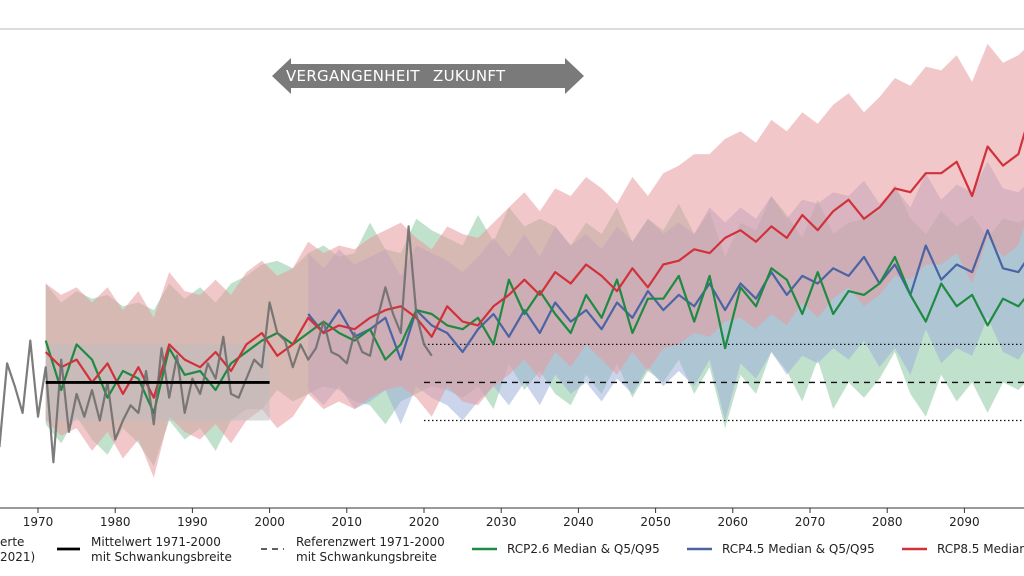  I want to click on legend-label-observed-2: 2021), so click(17, 557).